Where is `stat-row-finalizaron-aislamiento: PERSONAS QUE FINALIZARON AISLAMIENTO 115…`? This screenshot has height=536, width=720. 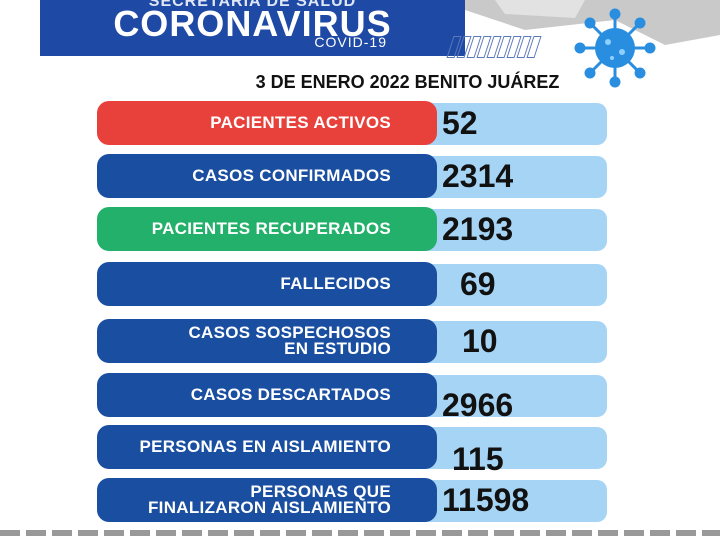 stat-row-finalizaron-aislamiento: PERSONAS QUE FINALIZARON AISLAMIENTO 115… is located at coordinates (352, 500).